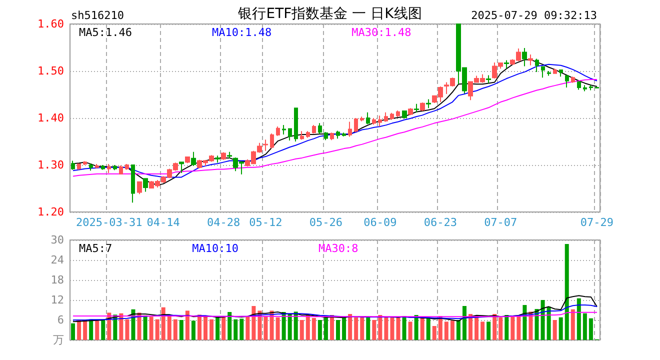 This screenshot has width=660, height=360. What do you see at coordinates (597, 222) in the screenshot?
I see `x-tick-label: 07-29` at bounding box center [597, 222].